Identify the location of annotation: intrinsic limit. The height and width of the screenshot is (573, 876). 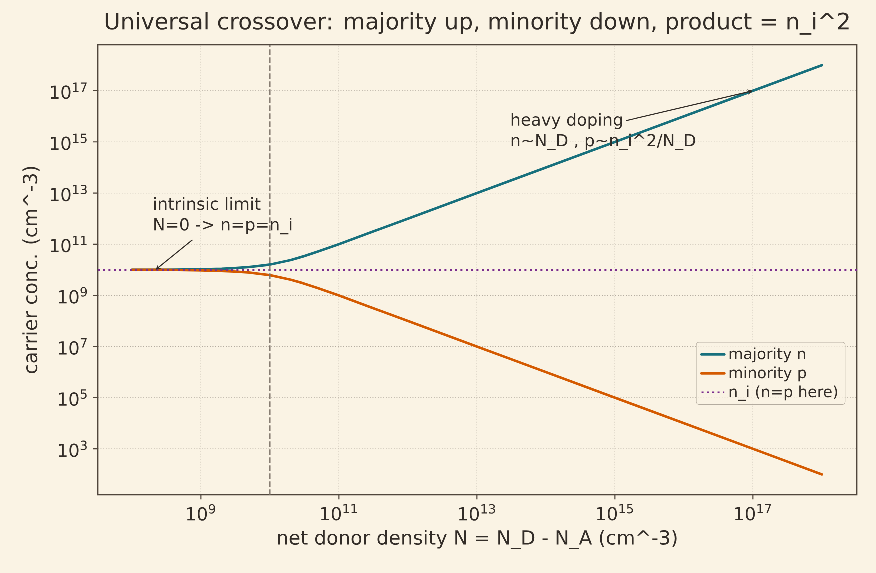
(207, 203).